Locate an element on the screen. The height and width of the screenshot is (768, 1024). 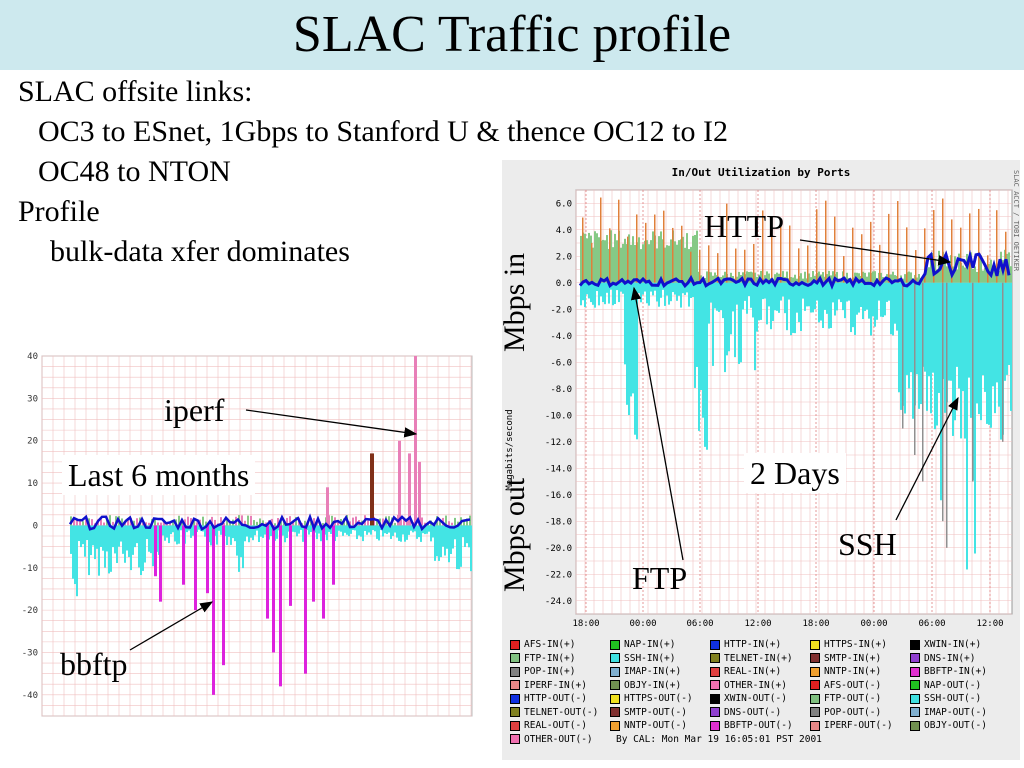
y-axis-title: Megabits/second is located at coordinates (510, 449).